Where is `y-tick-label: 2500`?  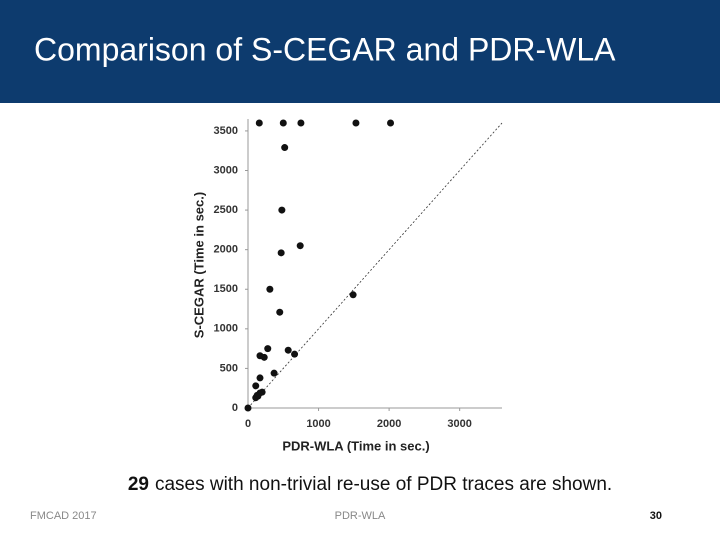 y-tick-label: 2500 is located at coordinates (226, 210).